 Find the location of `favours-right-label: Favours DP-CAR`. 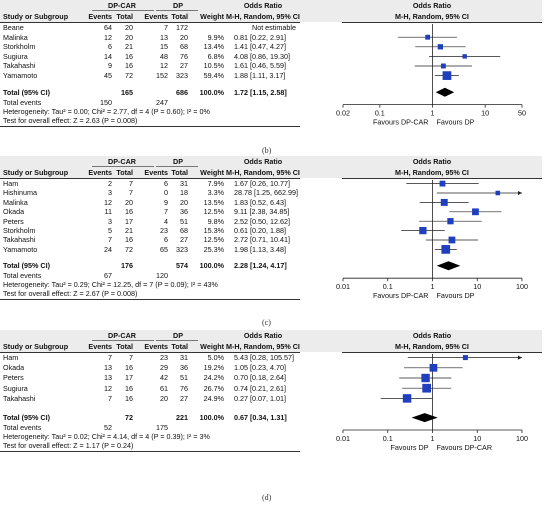

favours-right-label: Favours DP-CAR is located at coordinates (465, 447).